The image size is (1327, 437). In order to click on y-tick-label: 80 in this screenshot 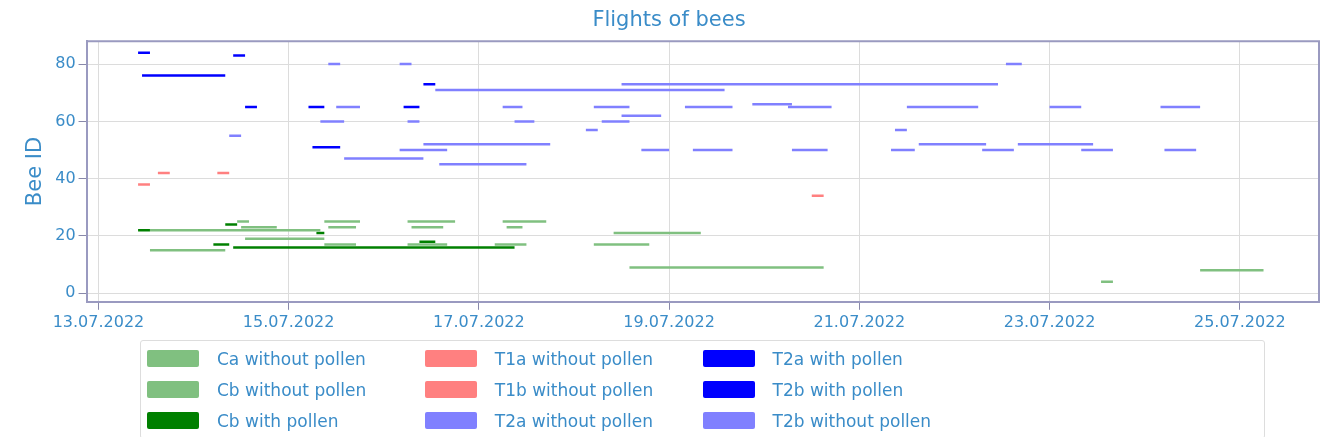, I will do `click(65, 63)`.